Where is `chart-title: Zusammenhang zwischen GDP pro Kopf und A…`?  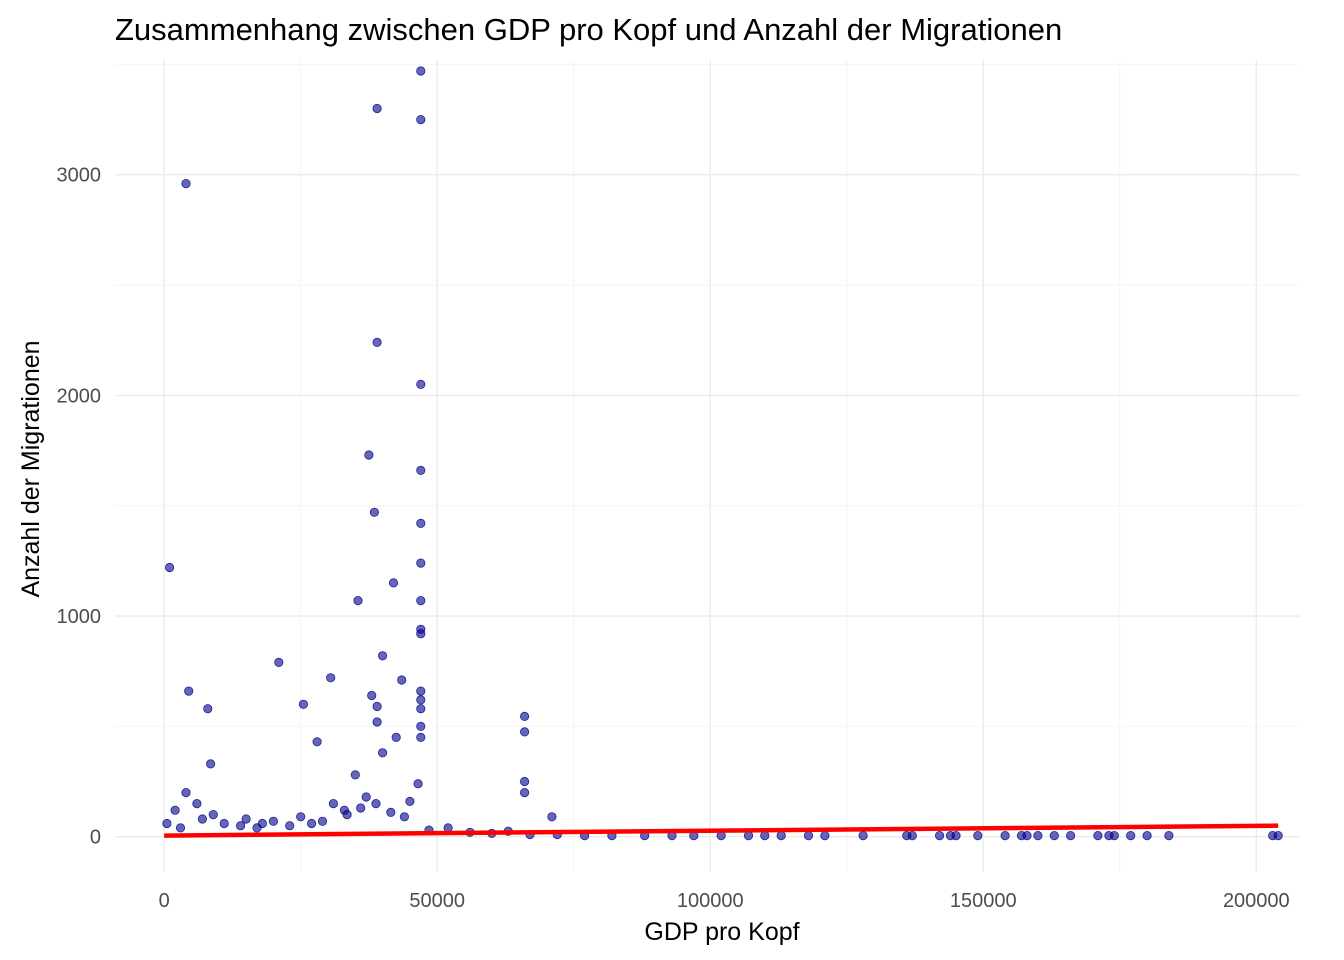
chart-title: Zusammenhang zwischen GDP pro Kopf und A… is located at coordinates (588, 29).